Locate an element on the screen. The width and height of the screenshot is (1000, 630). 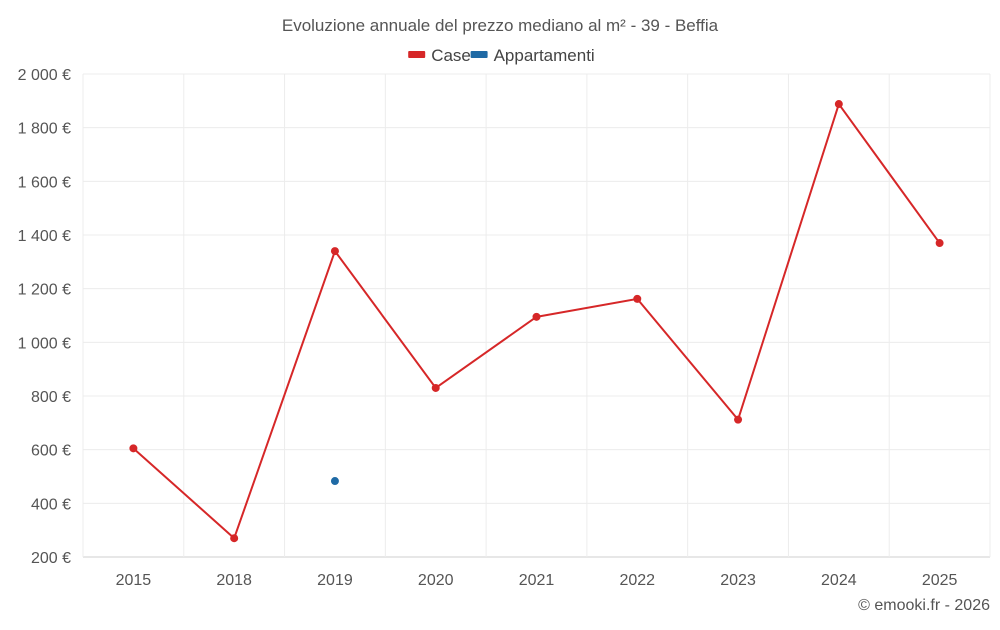
y-tick-label: 600 € is located at coordinates (51, 451).